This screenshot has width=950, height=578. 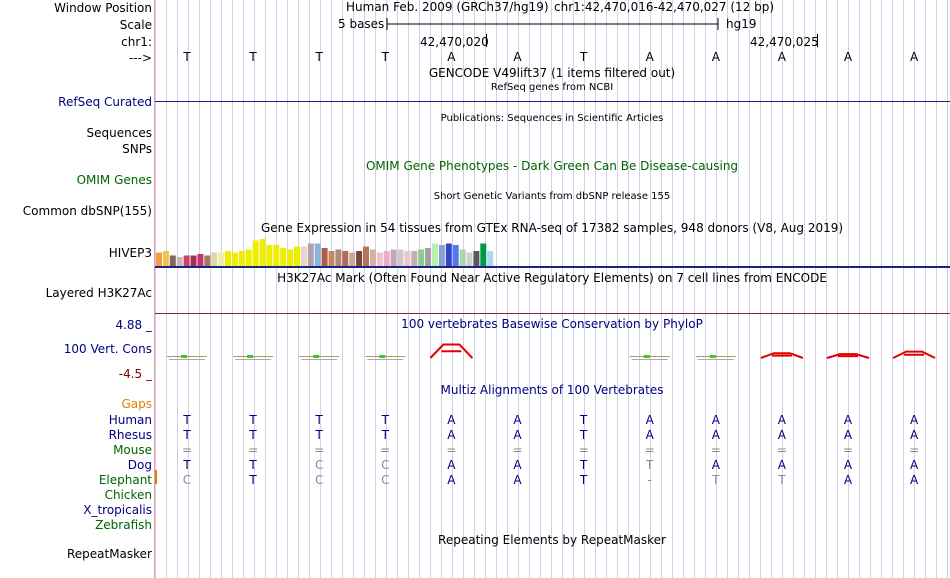 What do you see at coordinates (109, 554) in the screenshot?
I see `label-repeatmasker: RepeatMasker` at bounding box center [109, 554].